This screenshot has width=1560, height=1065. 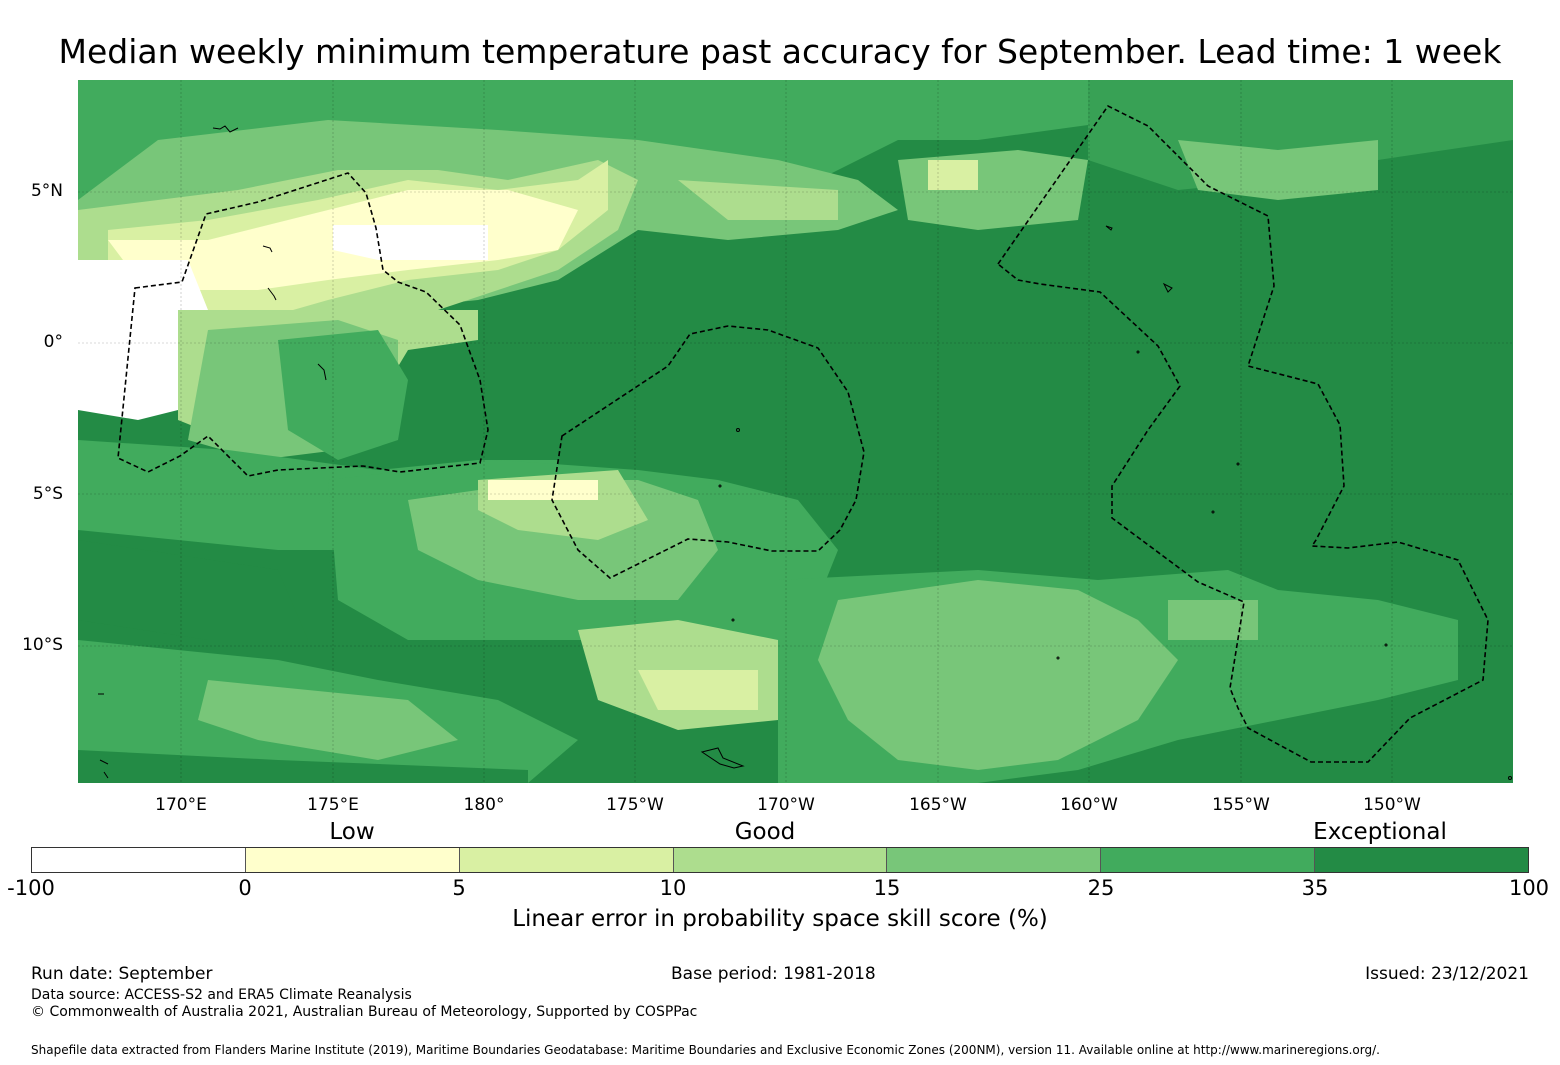 What do you see at coordinates (1241, 805) in the screenshot?
I see `lon-label-155w: 155°W` at bounding box center [1241, 805].